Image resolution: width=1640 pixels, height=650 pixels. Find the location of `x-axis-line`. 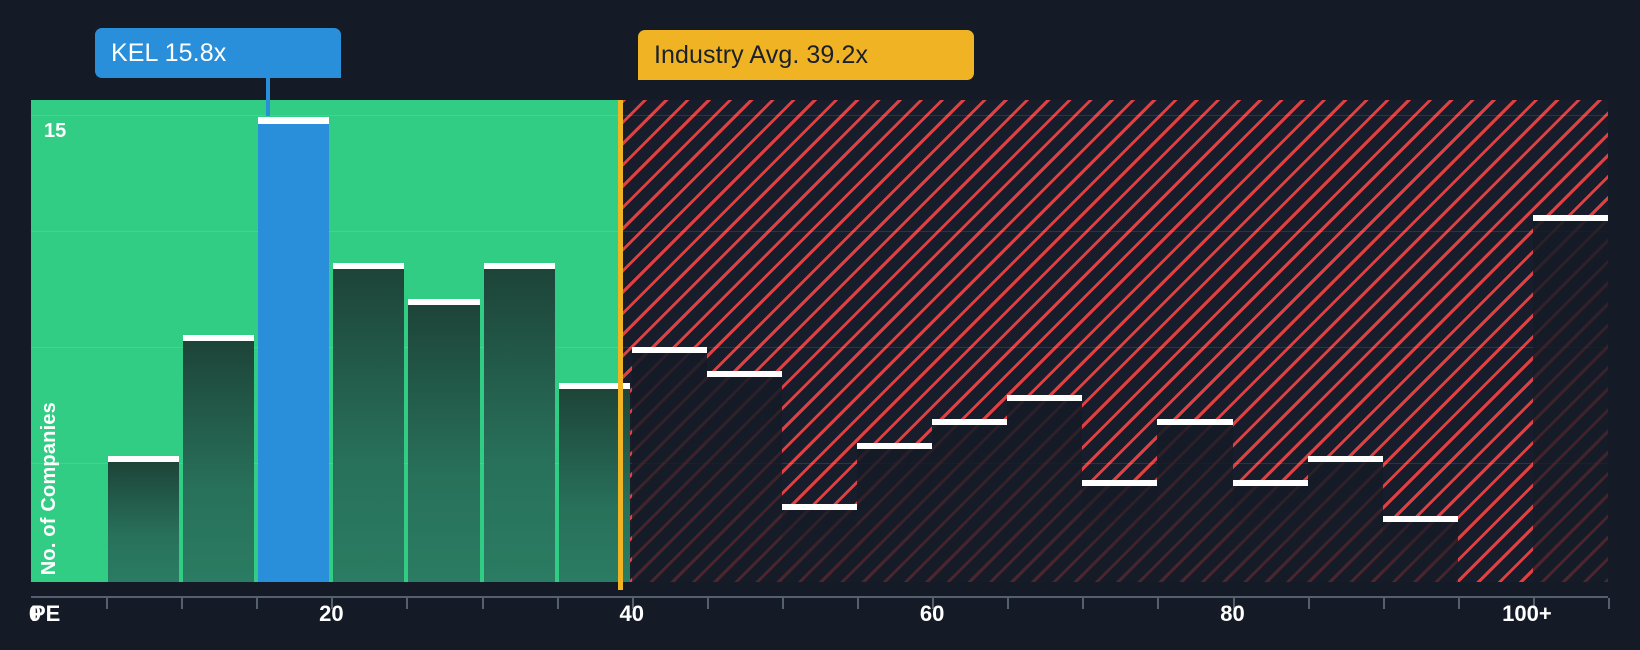

x-axis-line is located at coordinates (819, 597).